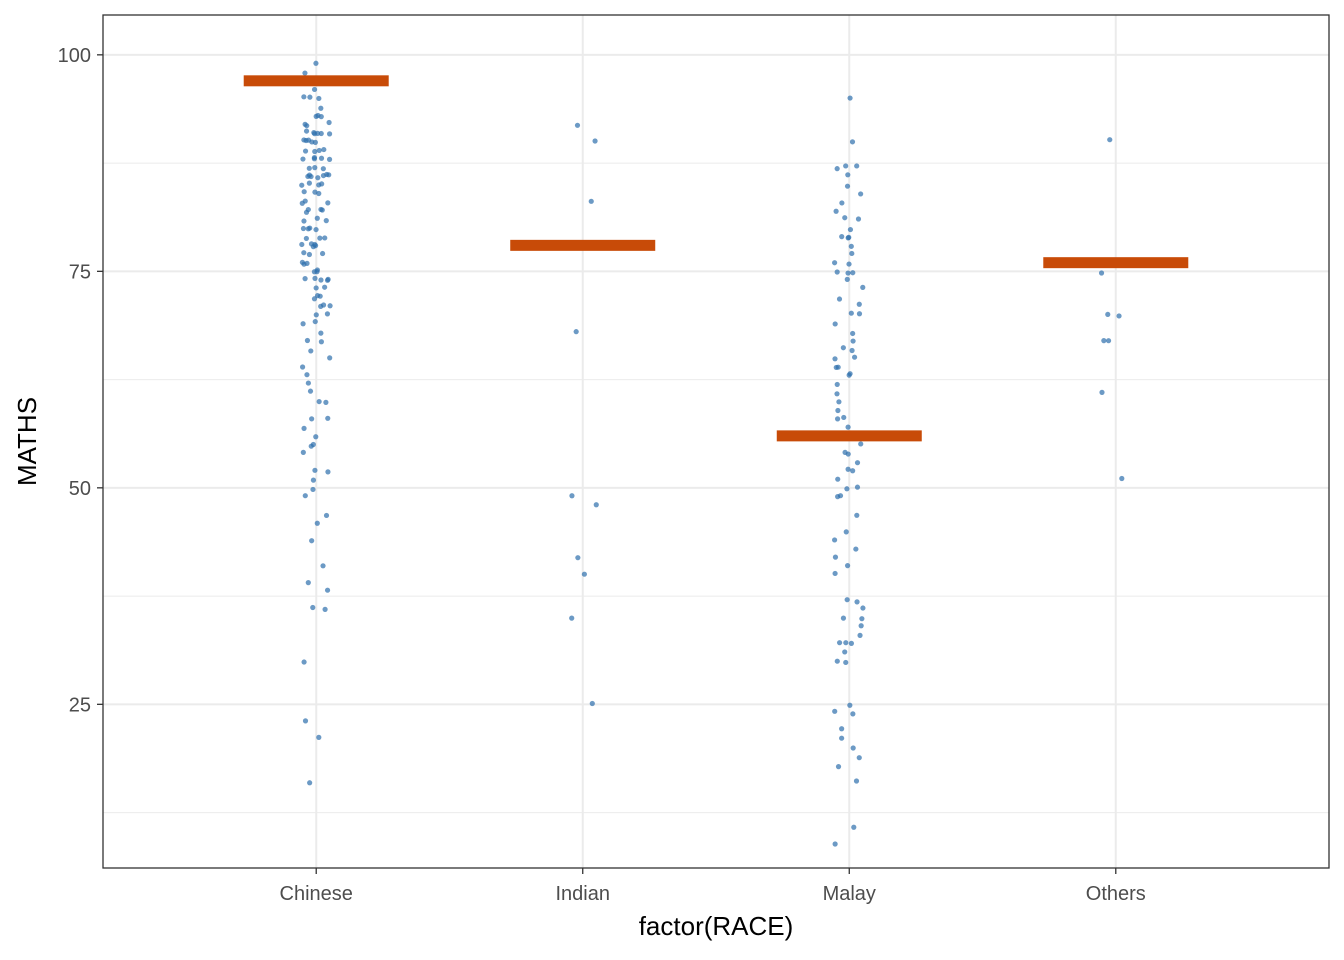 The width and height of the screenshot is (1344, 960). Describe the element at coordinates (582, 894) in the screenshot. I see `x-tick-label-indian: Indian` at that location.